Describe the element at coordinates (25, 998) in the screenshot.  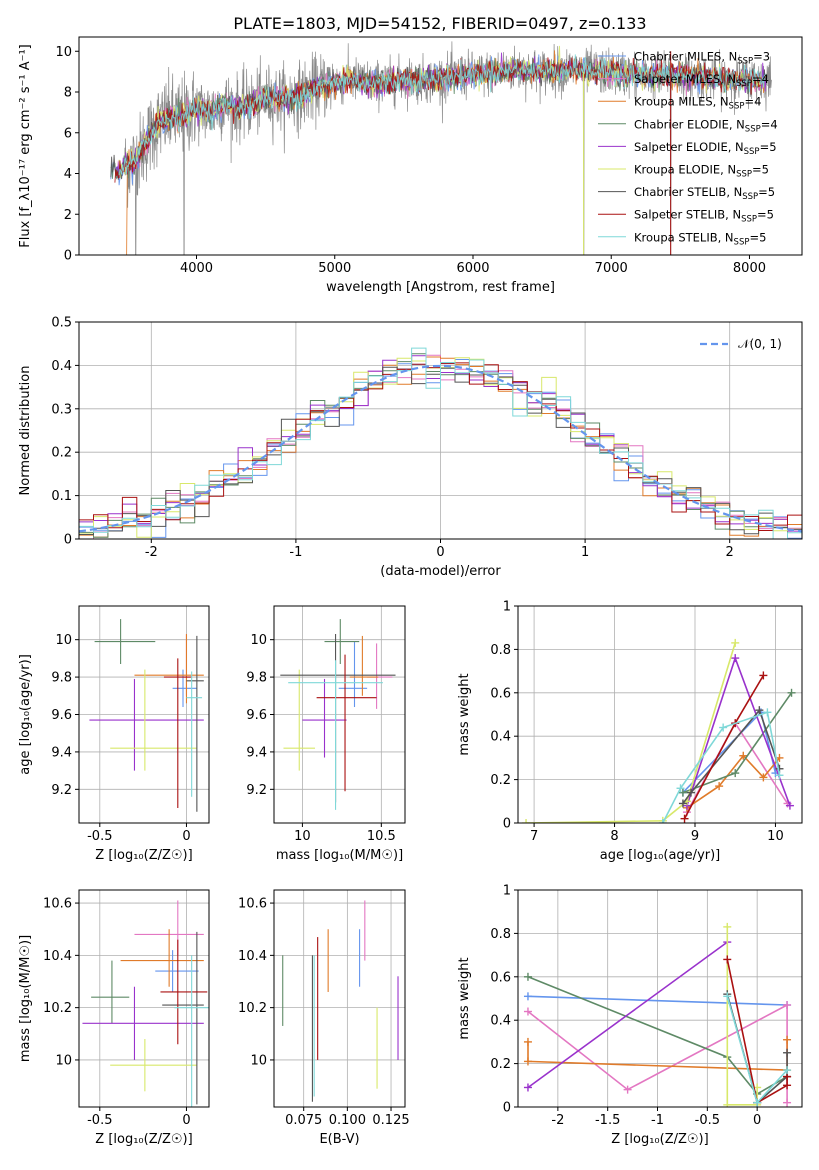
I see `y-axis-label: mass [log₁₀(M/M☉)]` at that location.